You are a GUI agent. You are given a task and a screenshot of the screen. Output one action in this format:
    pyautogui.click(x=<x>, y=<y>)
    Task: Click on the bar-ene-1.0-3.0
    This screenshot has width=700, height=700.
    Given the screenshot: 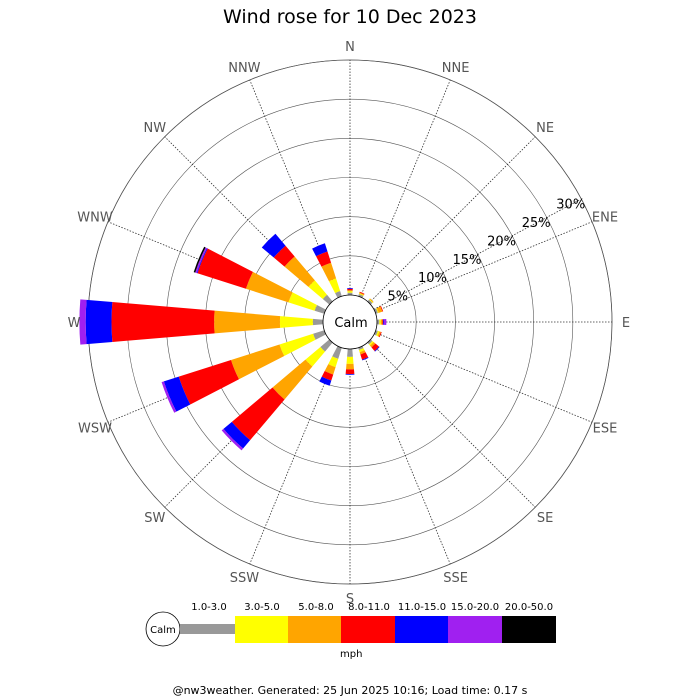 What is the action you would take?
    pyautogui.click(x=375, y=311)
    